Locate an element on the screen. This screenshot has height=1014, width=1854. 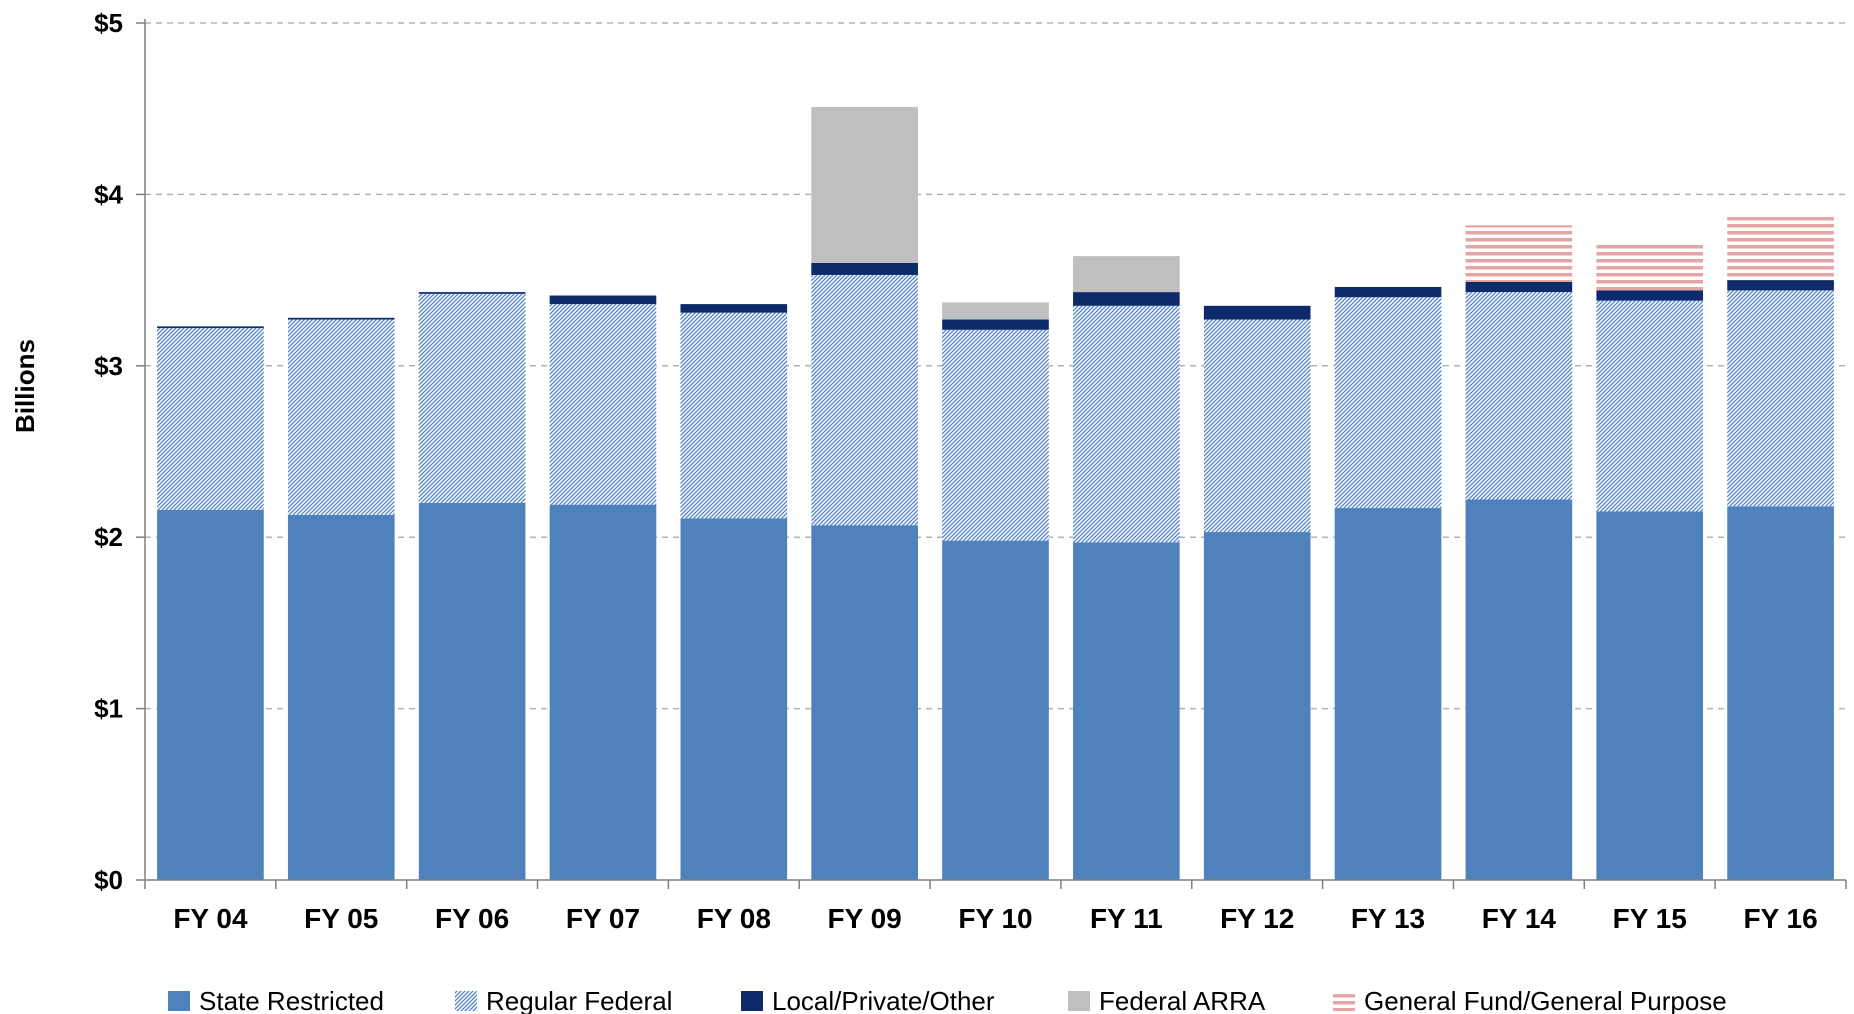
x-tick-label: FY 14 is located at coordinates (1519, 918).